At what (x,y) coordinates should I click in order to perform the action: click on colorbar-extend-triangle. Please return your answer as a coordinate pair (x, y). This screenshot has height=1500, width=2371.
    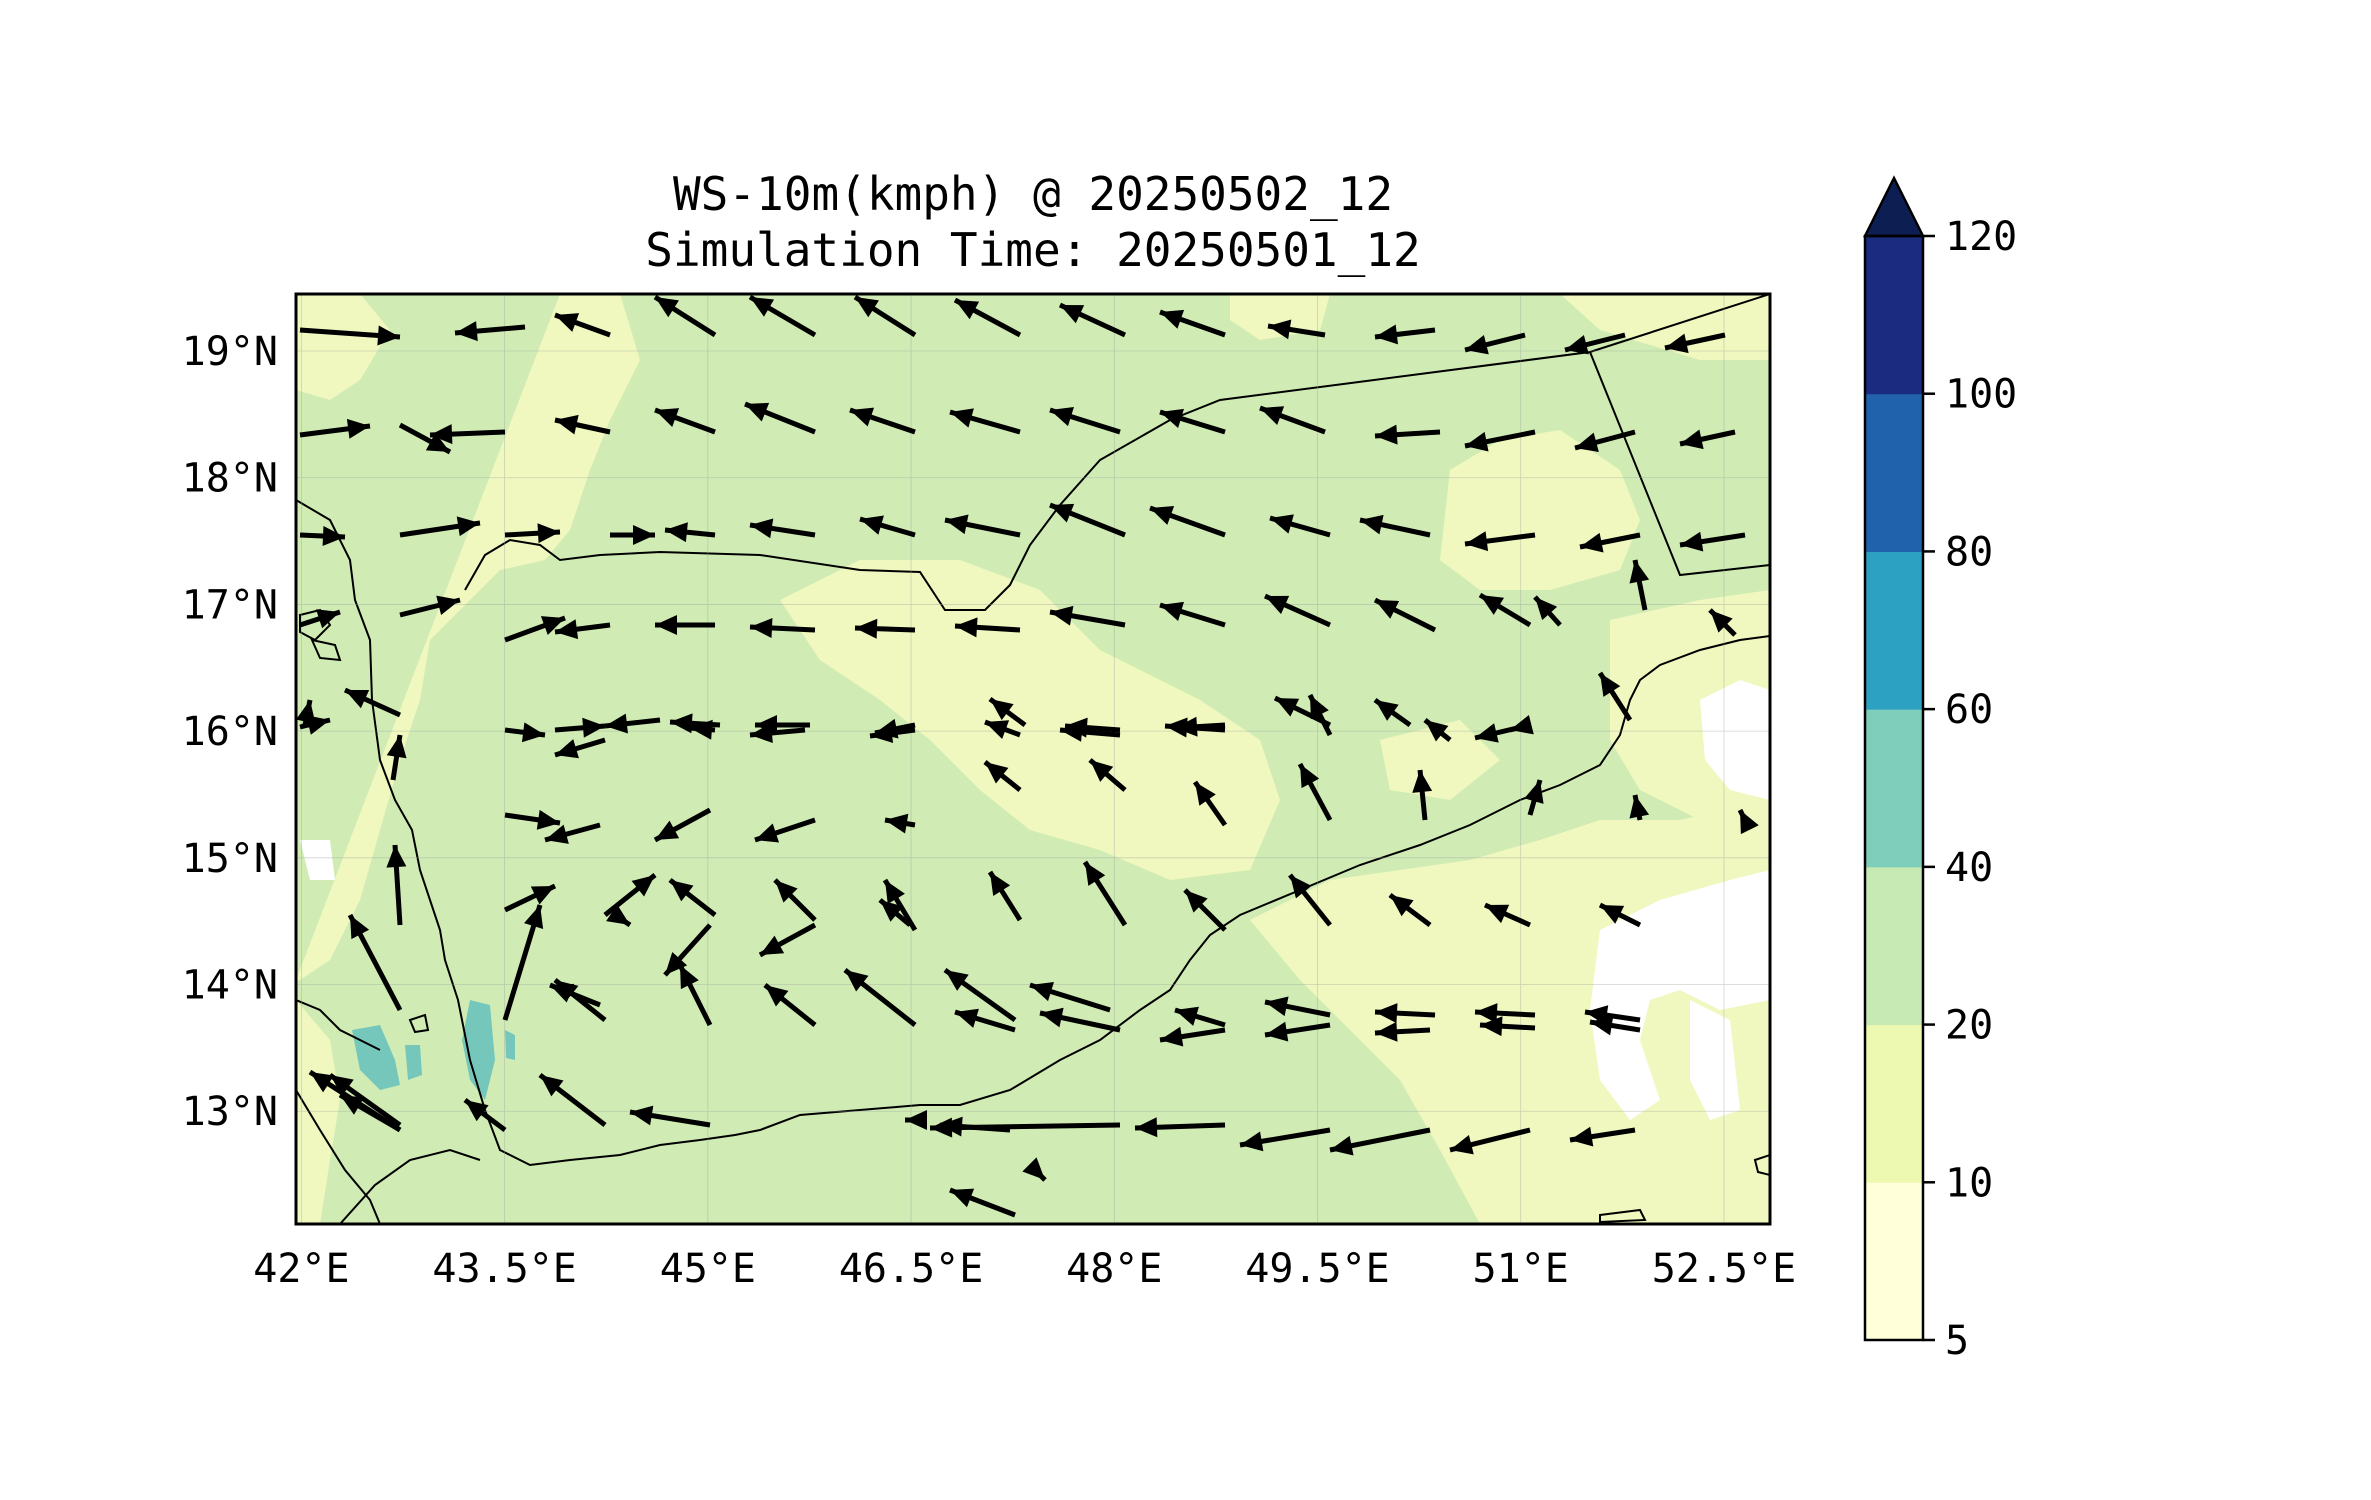
    Looking at the image, I should click on (1894, 206).